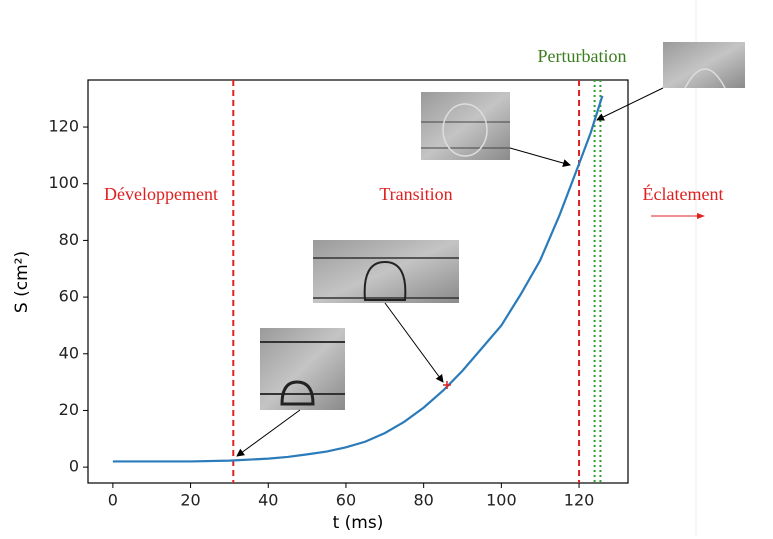  Describe the element at coordinates (161, 194) in the screenshot. I see `phase-label: Développement` at that location.